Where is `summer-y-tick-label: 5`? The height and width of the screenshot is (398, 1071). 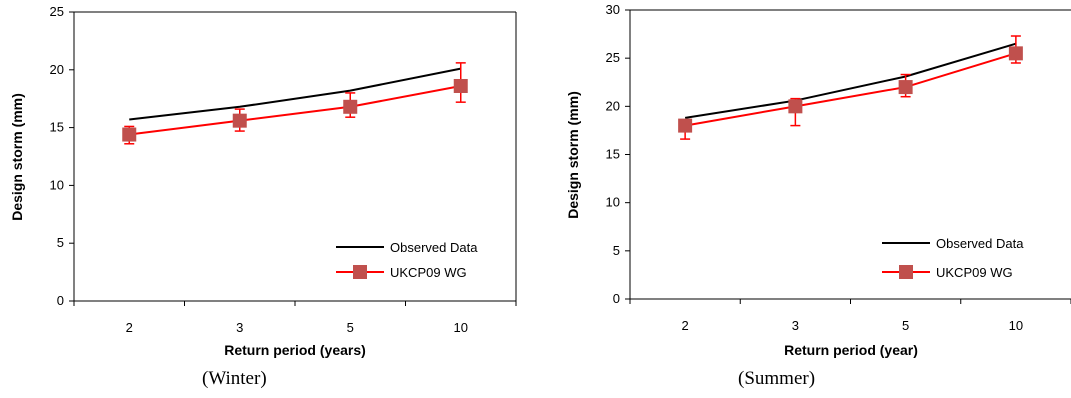 summer-y-tick-label: 5 is located at coordinates (616, 250).